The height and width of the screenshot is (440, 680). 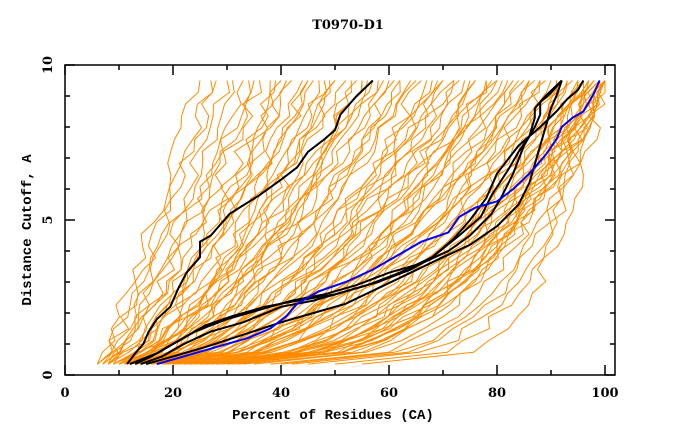 What do you see at coordinates (64, 393) in the screenshot?
I see `x-tick-label: 0` at bounding box center [64, 393].